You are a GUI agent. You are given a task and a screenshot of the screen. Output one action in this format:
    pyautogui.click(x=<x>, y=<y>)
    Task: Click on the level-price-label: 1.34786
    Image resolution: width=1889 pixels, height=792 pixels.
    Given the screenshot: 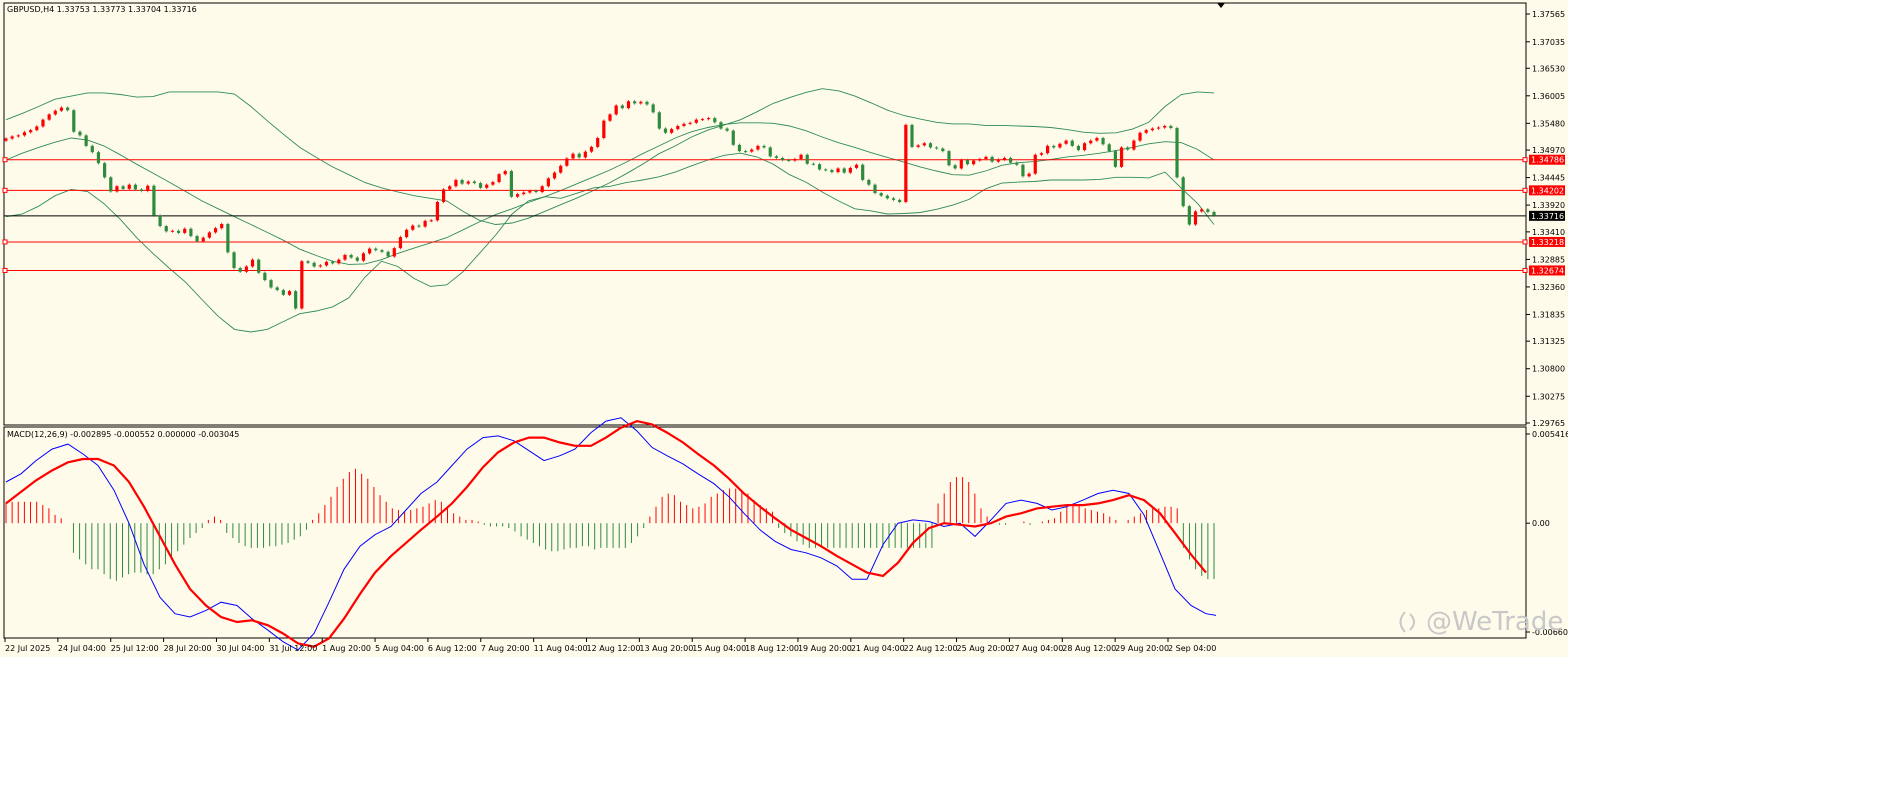 What is the action you would take?
    pyautogui.click(x=1547, y=160)
    